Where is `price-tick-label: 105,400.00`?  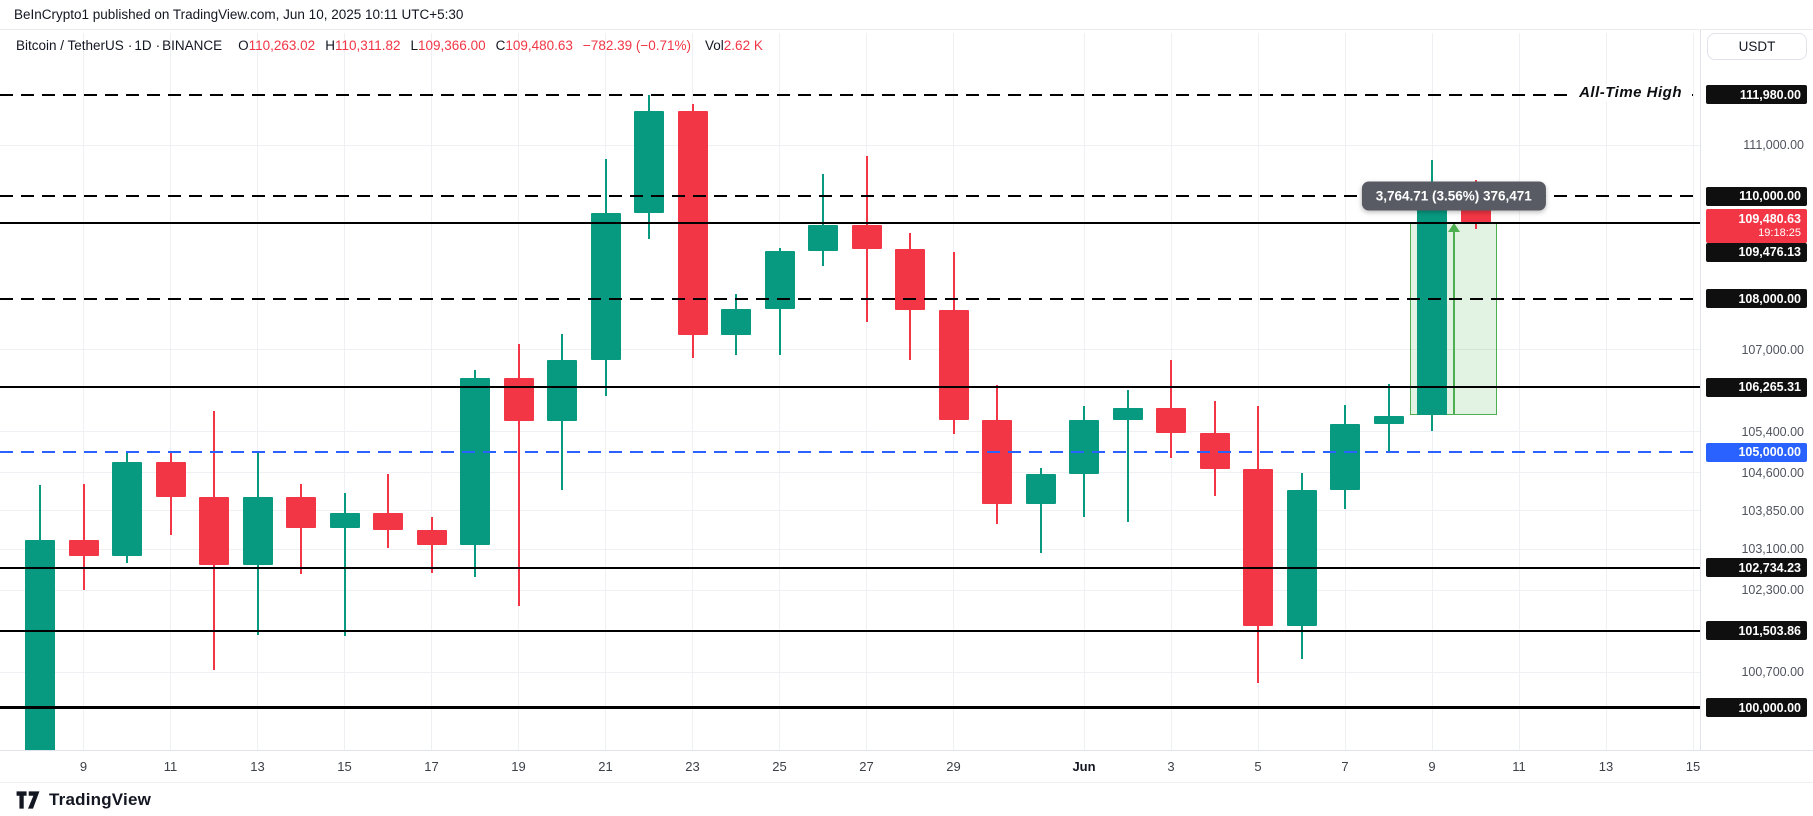 price-tick-label: 105,400.00 is located at coordinates (1772, 431).